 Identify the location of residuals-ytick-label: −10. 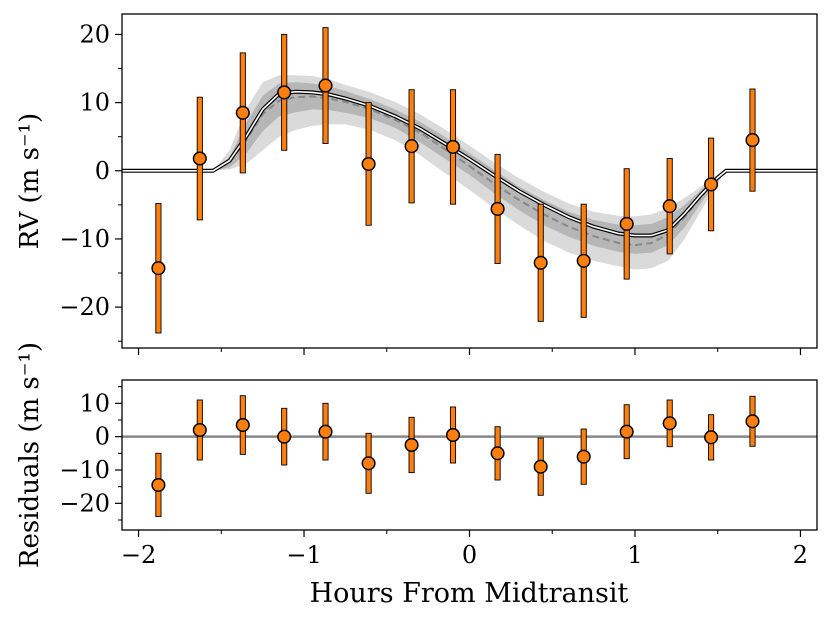
(84, 470).